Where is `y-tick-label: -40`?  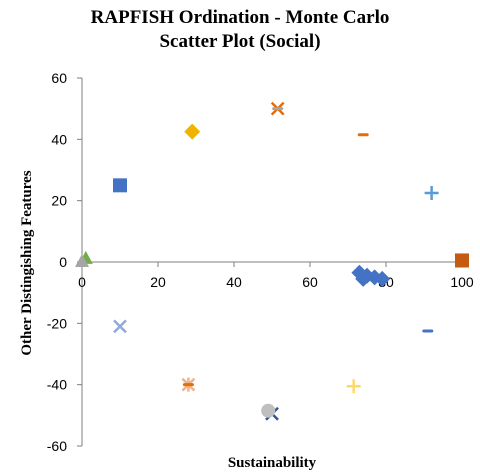 y-tick-label: -40 is located at coordinates (57, 385).